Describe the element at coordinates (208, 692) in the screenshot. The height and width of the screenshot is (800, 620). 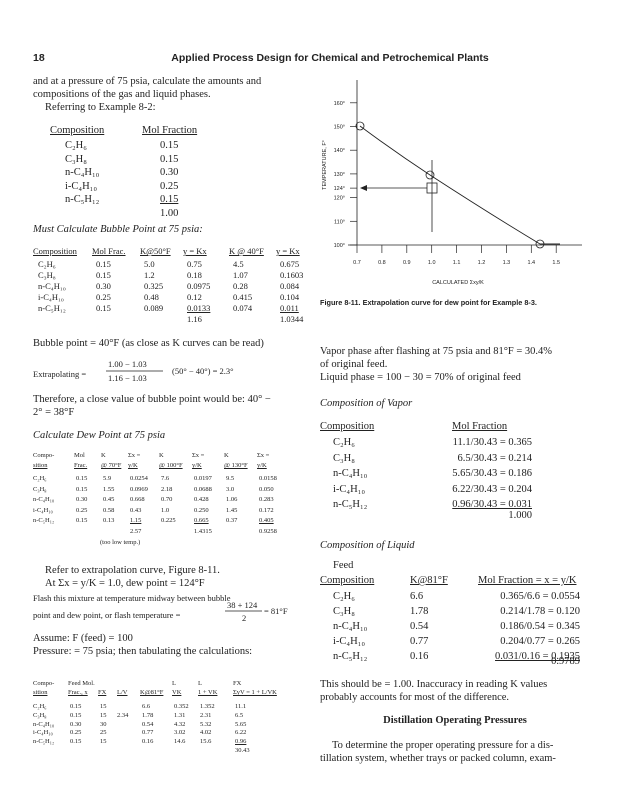
I see `column-header: 1 + VK` at that location.